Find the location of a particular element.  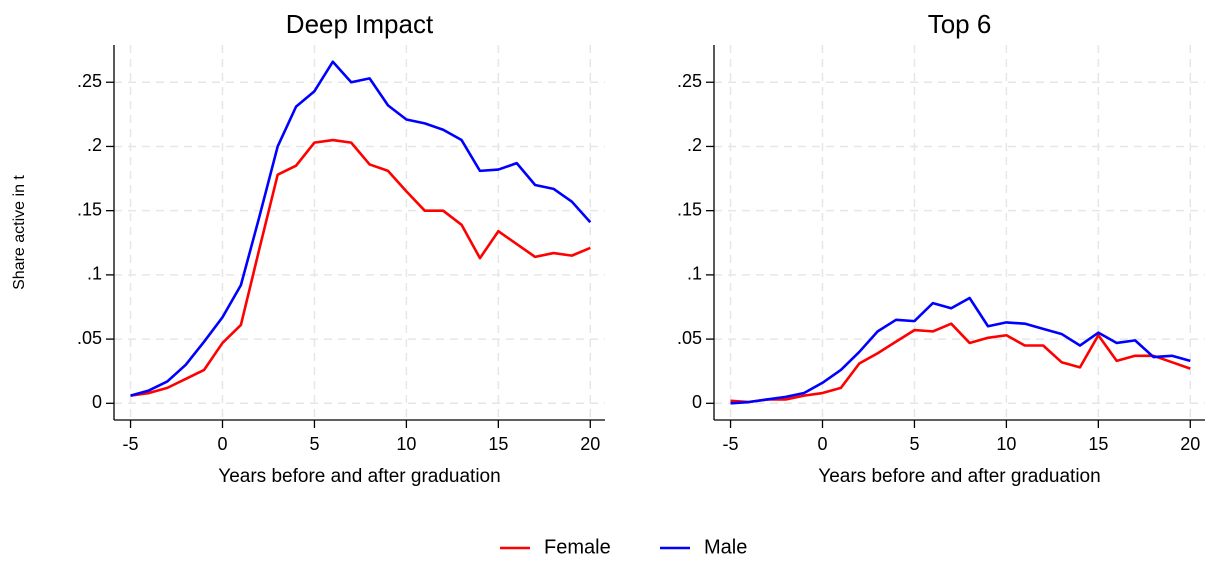

legend-label: Male is located at coordinates (725, 547).